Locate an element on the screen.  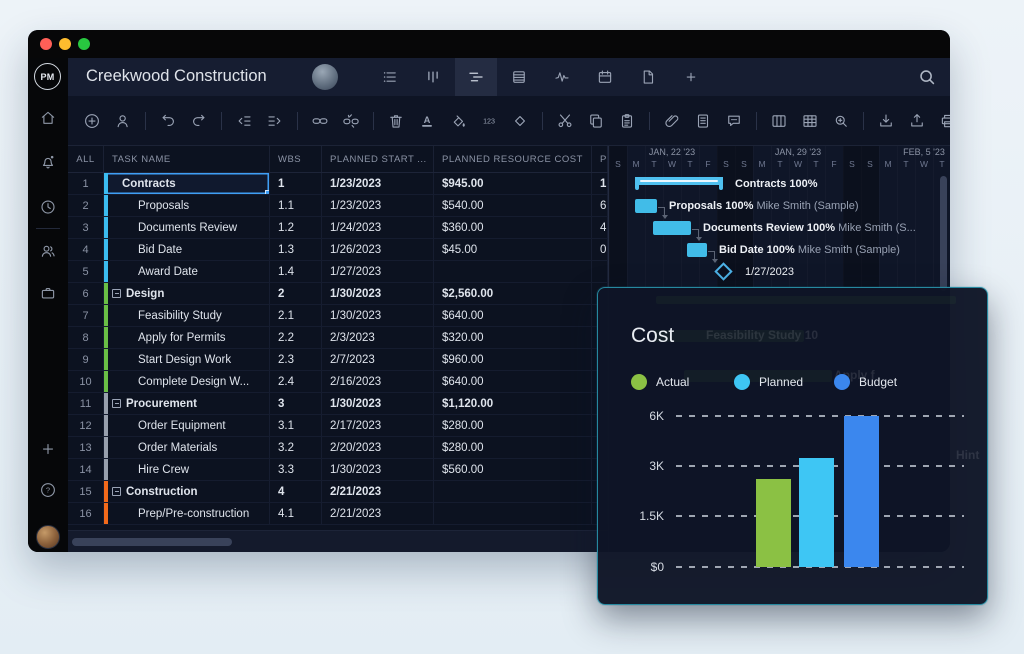
row-number: 10 is located at coordinates (86, 381).